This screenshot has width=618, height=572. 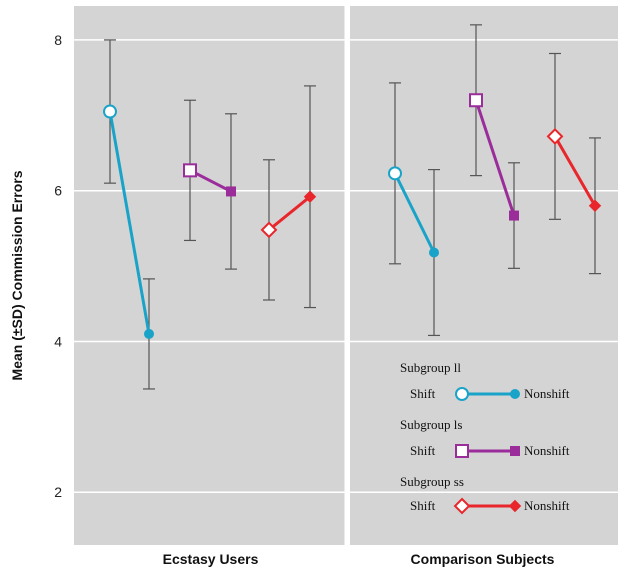 I want to click on x-group-label-0: Ecstasy Users, so click(x=211, y=559).